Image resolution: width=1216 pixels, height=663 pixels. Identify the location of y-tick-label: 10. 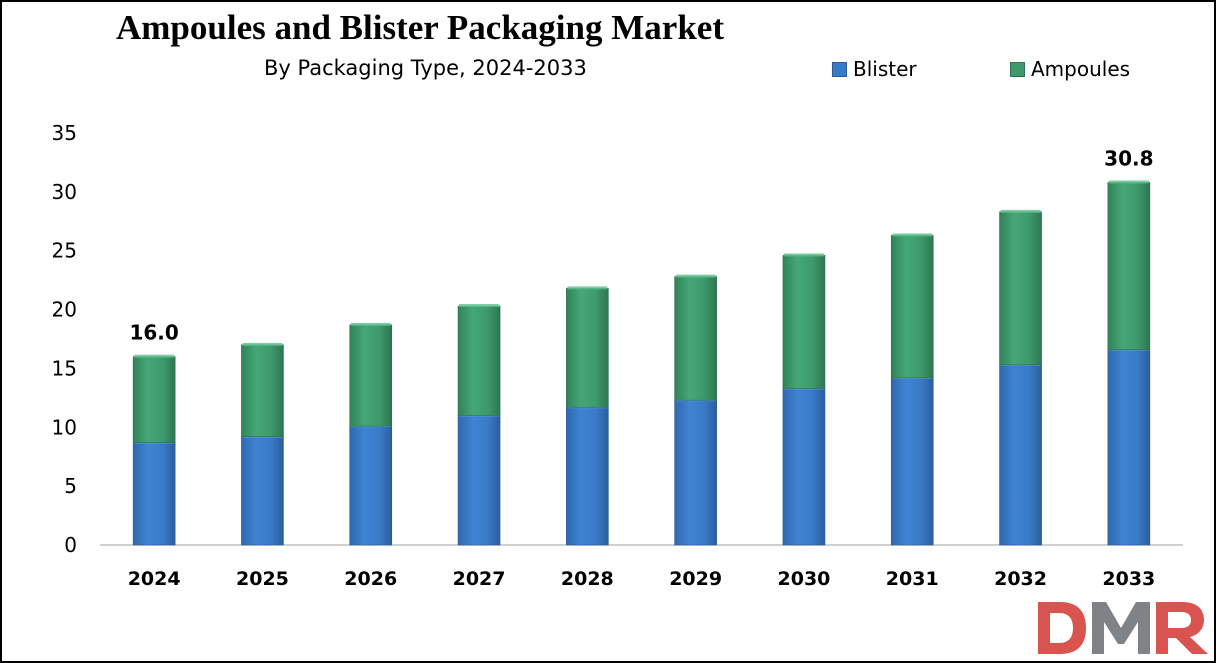
(64, 427).